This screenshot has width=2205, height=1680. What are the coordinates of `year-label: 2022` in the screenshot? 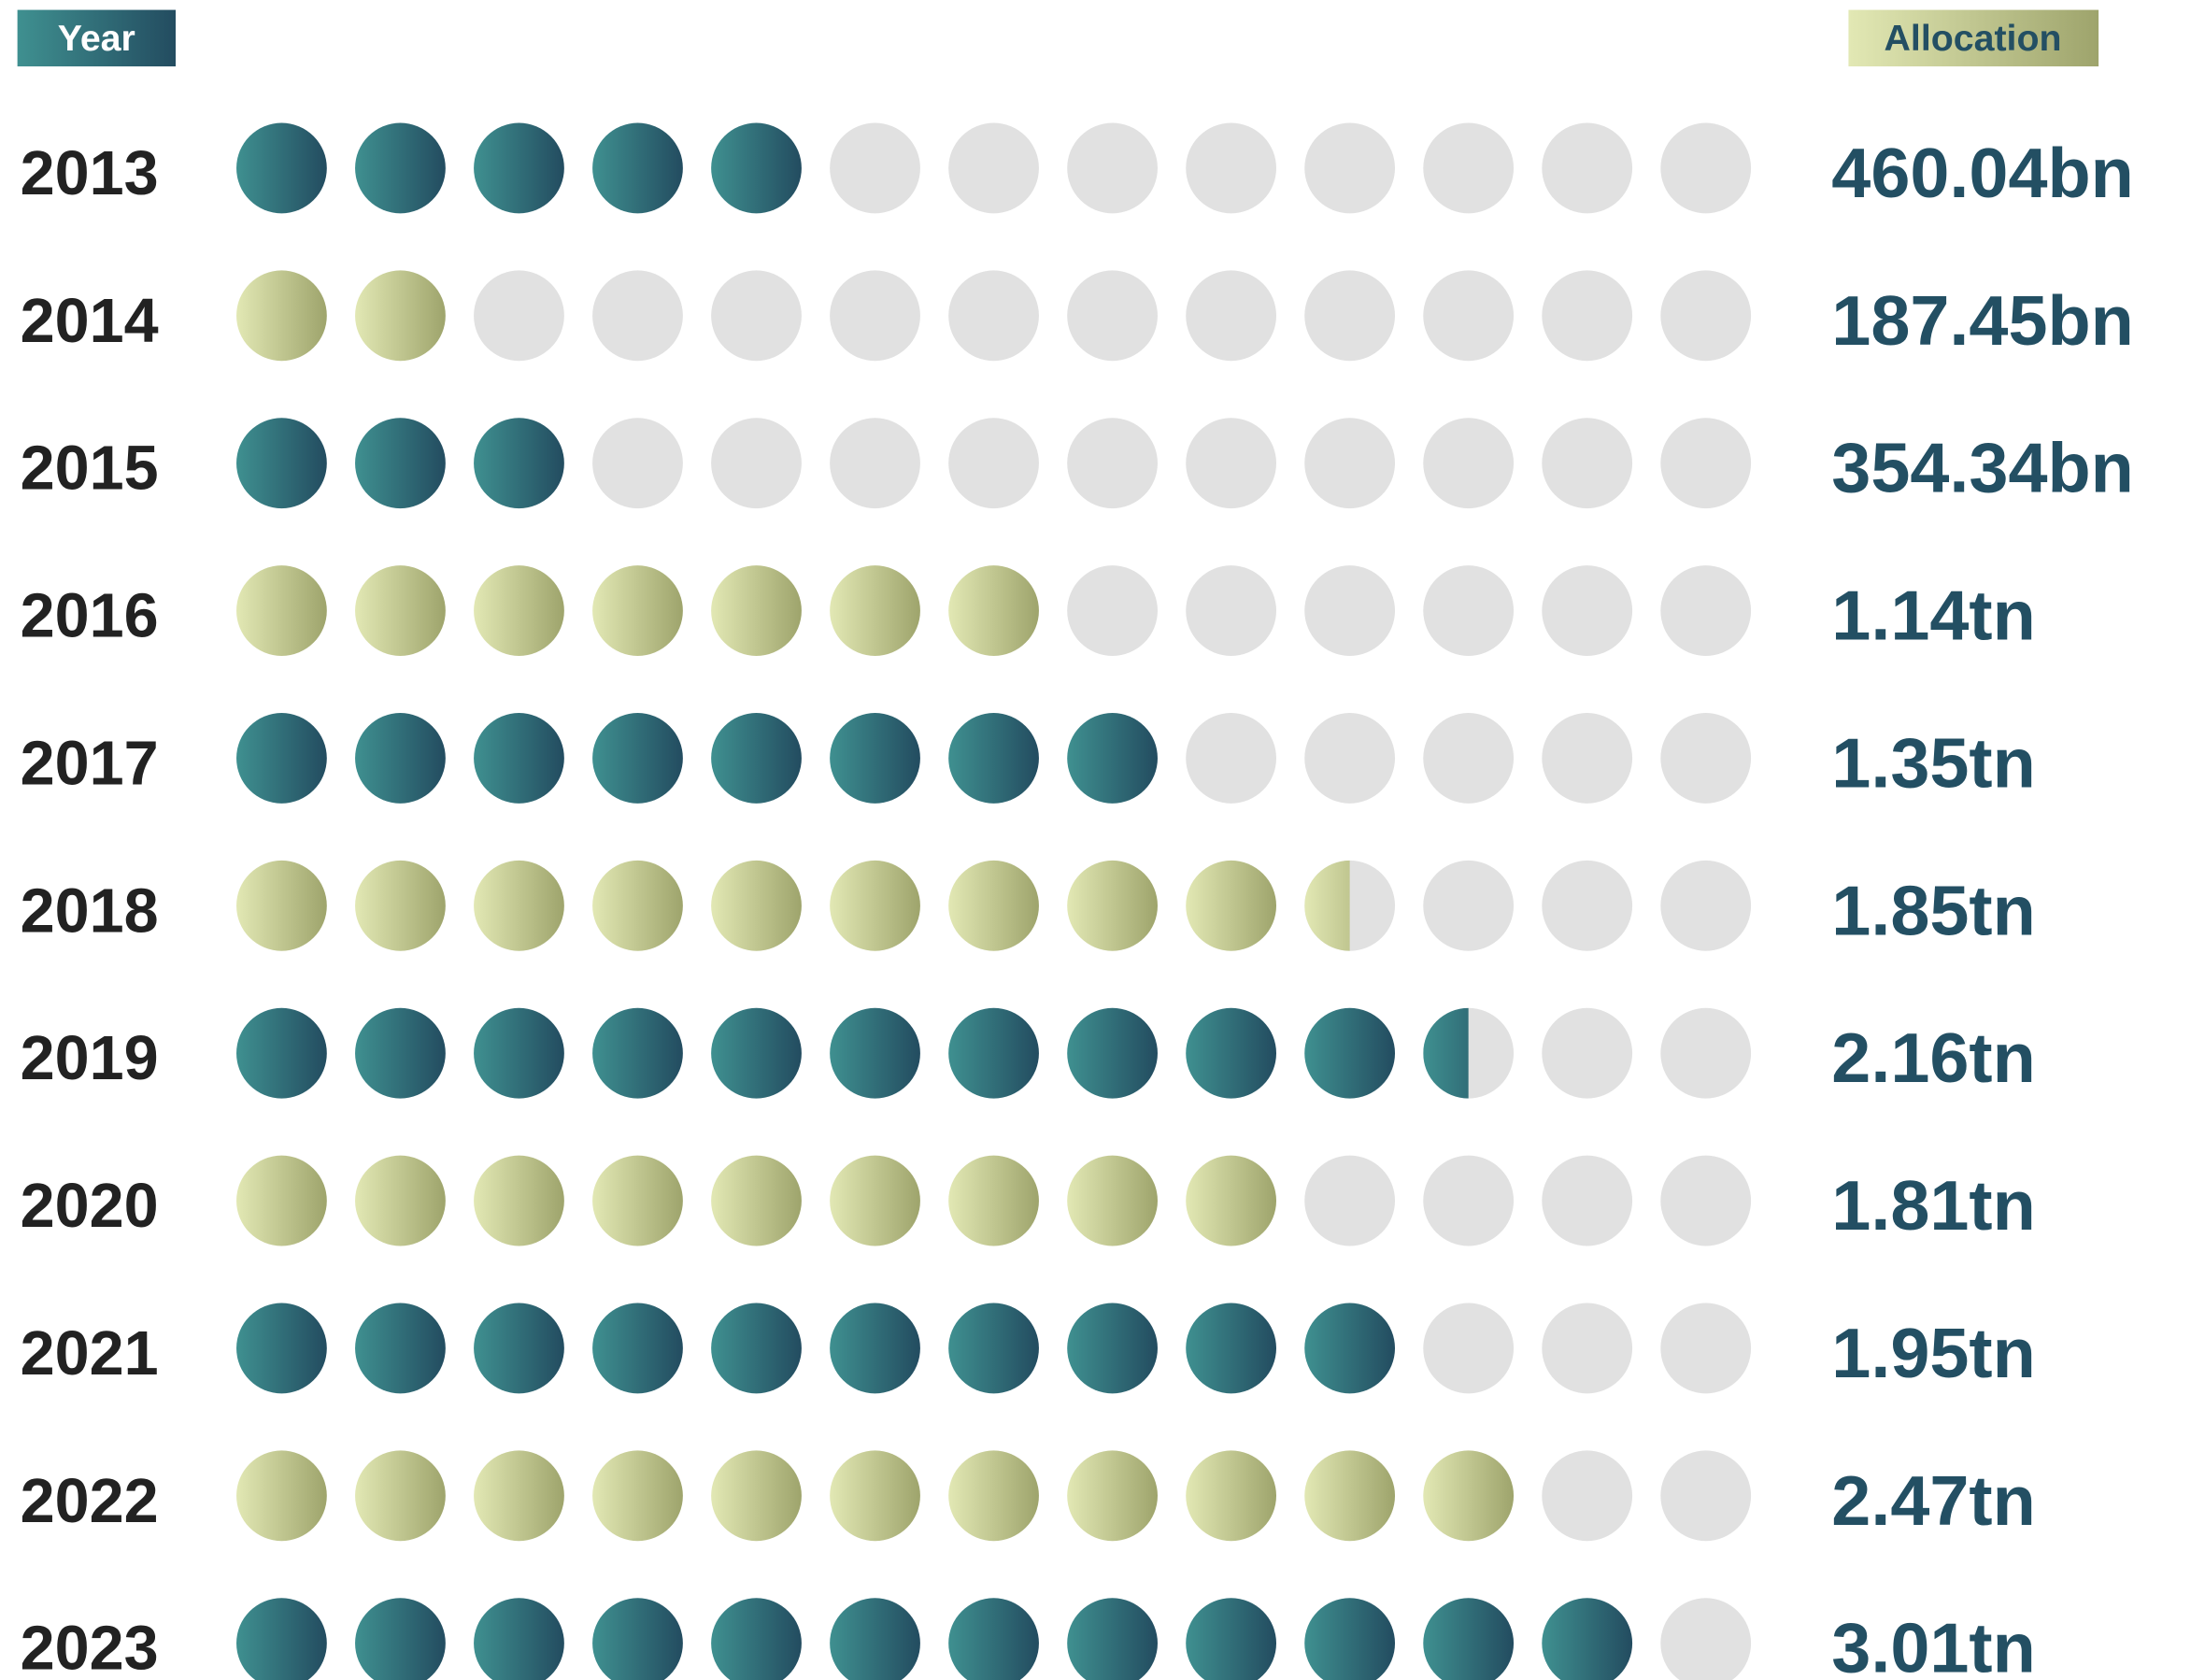 It's located at (90, 1501).